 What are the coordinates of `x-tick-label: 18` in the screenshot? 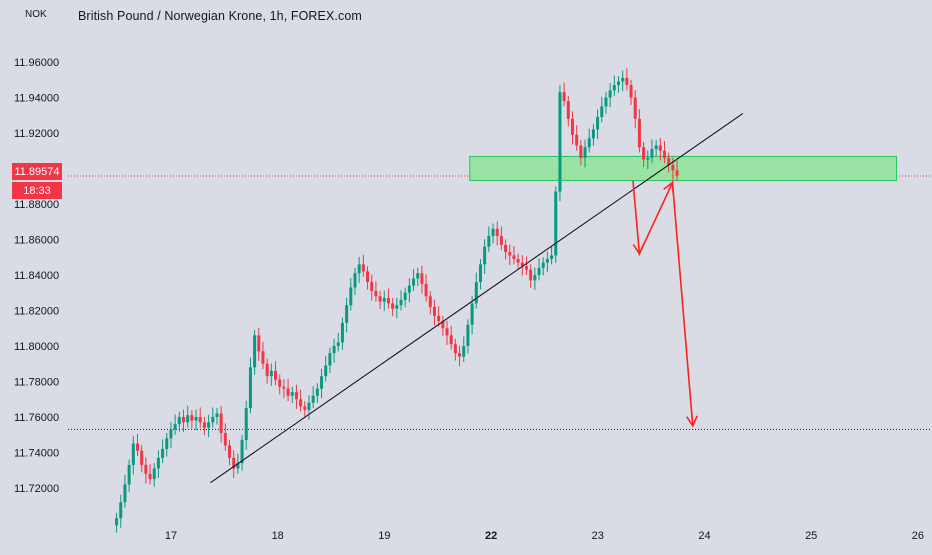 It's located at (278, 536).